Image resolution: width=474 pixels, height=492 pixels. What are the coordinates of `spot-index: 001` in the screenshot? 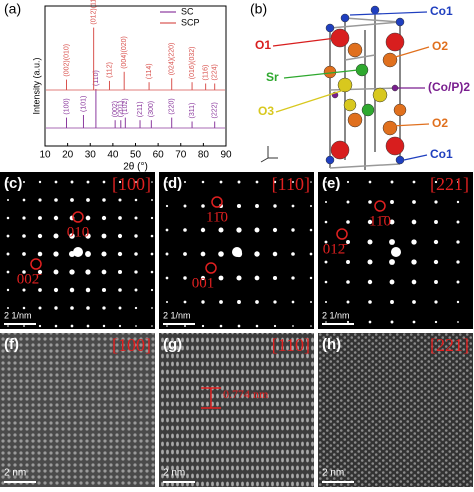 It's located at (203, 283).